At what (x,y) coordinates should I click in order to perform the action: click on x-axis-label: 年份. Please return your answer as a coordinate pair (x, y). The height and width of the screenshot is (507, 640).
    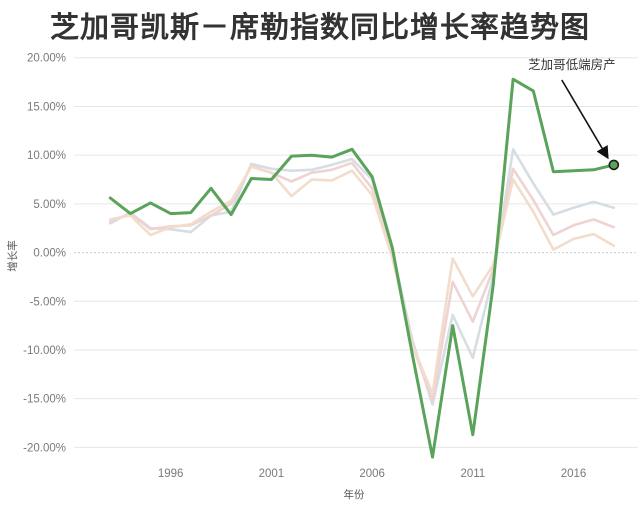
    Looking at the image, I should click on (354, 494).